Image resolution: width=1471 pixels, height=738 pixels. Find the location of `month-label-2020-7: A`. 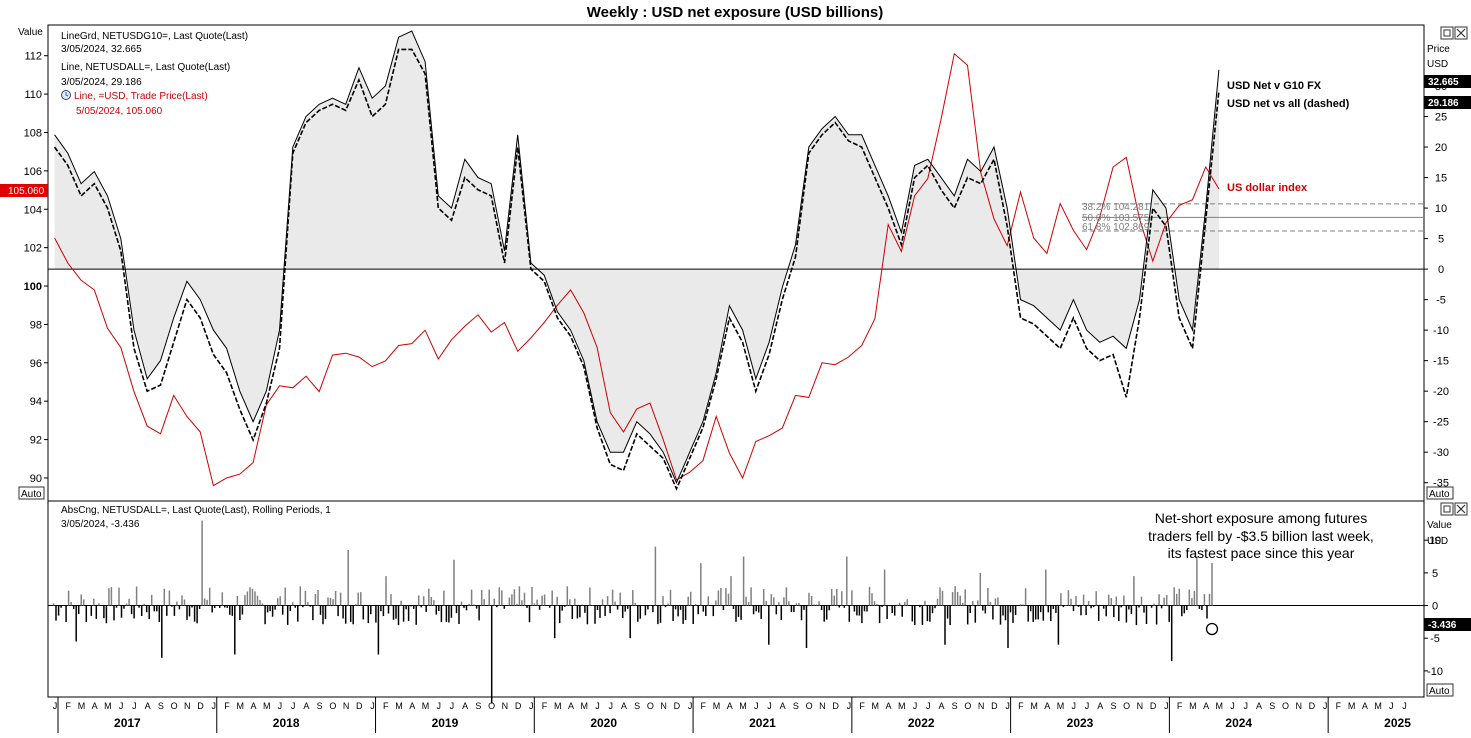

month-label-2020-7: A is located at coordinates (624, 706).